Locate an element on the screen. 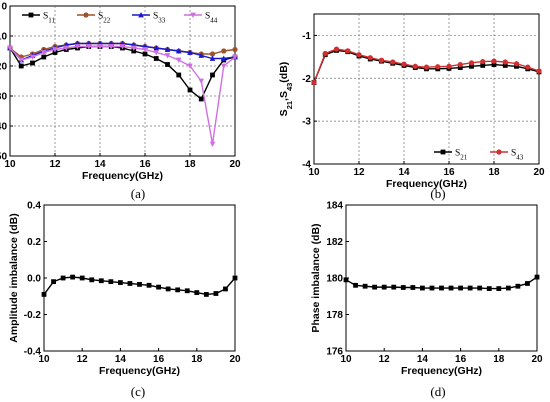  y-tick-label: 0 is located at coordinates (4, 7).